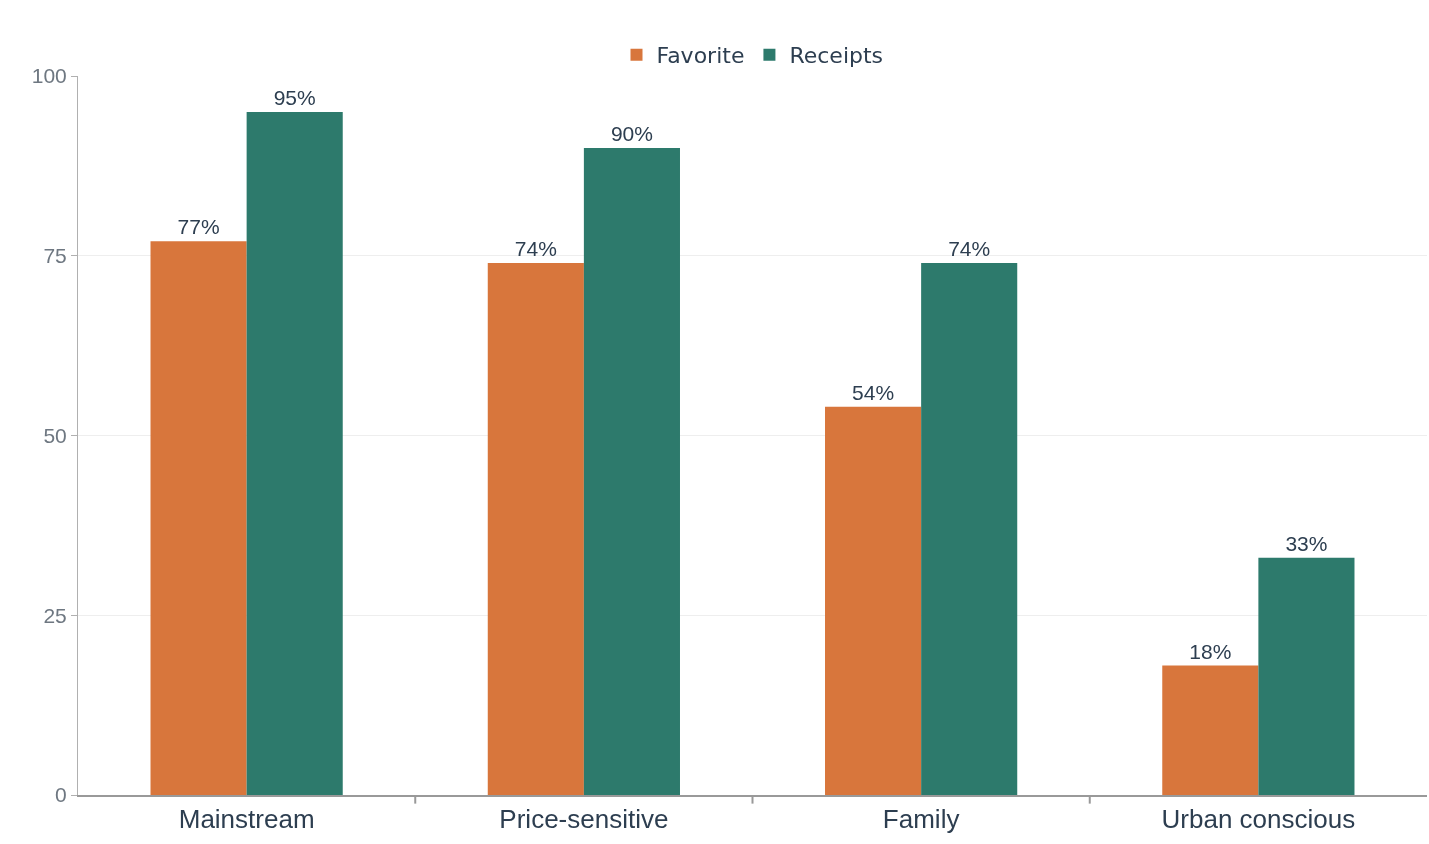 The width and height of the screenshot is (1429, 844). I want to click on data-label: 54%, so click(873, 392).